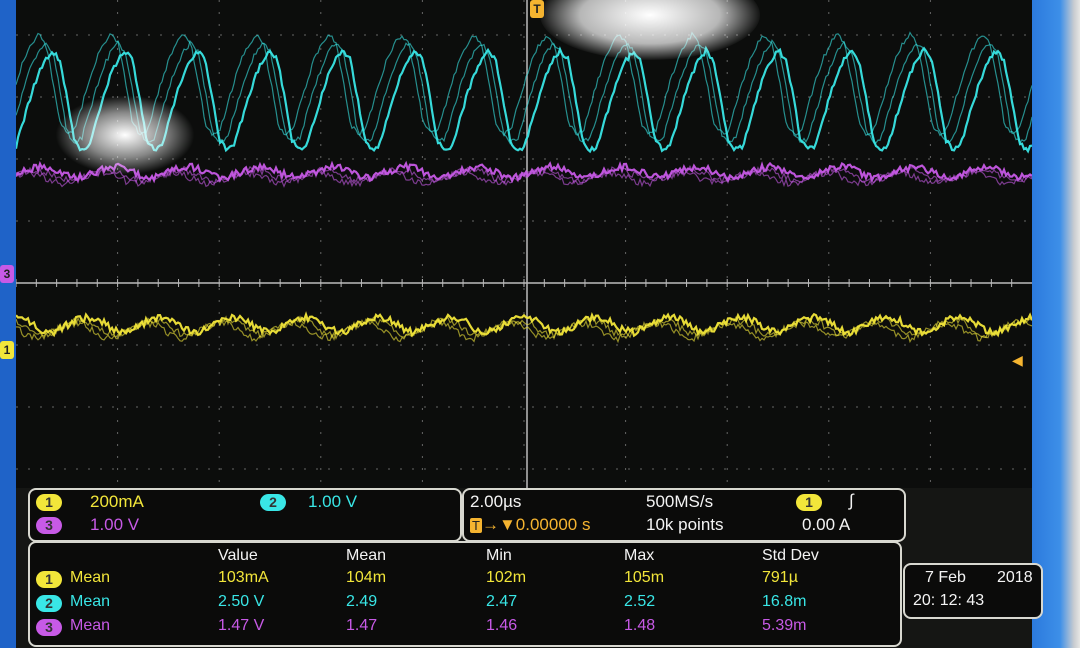 The width and height of the screenshot is (1080, 648). Describe the element at coordinates (948, 601) in the screenshot. I see `time: 20: 12: 43` at that location.